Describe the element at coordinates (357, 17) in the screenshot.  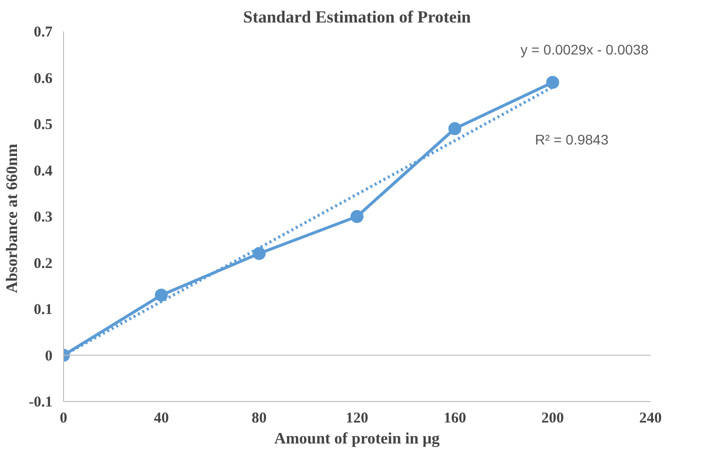
I see `chart-title: Standard Estimation of Protein` at that location.